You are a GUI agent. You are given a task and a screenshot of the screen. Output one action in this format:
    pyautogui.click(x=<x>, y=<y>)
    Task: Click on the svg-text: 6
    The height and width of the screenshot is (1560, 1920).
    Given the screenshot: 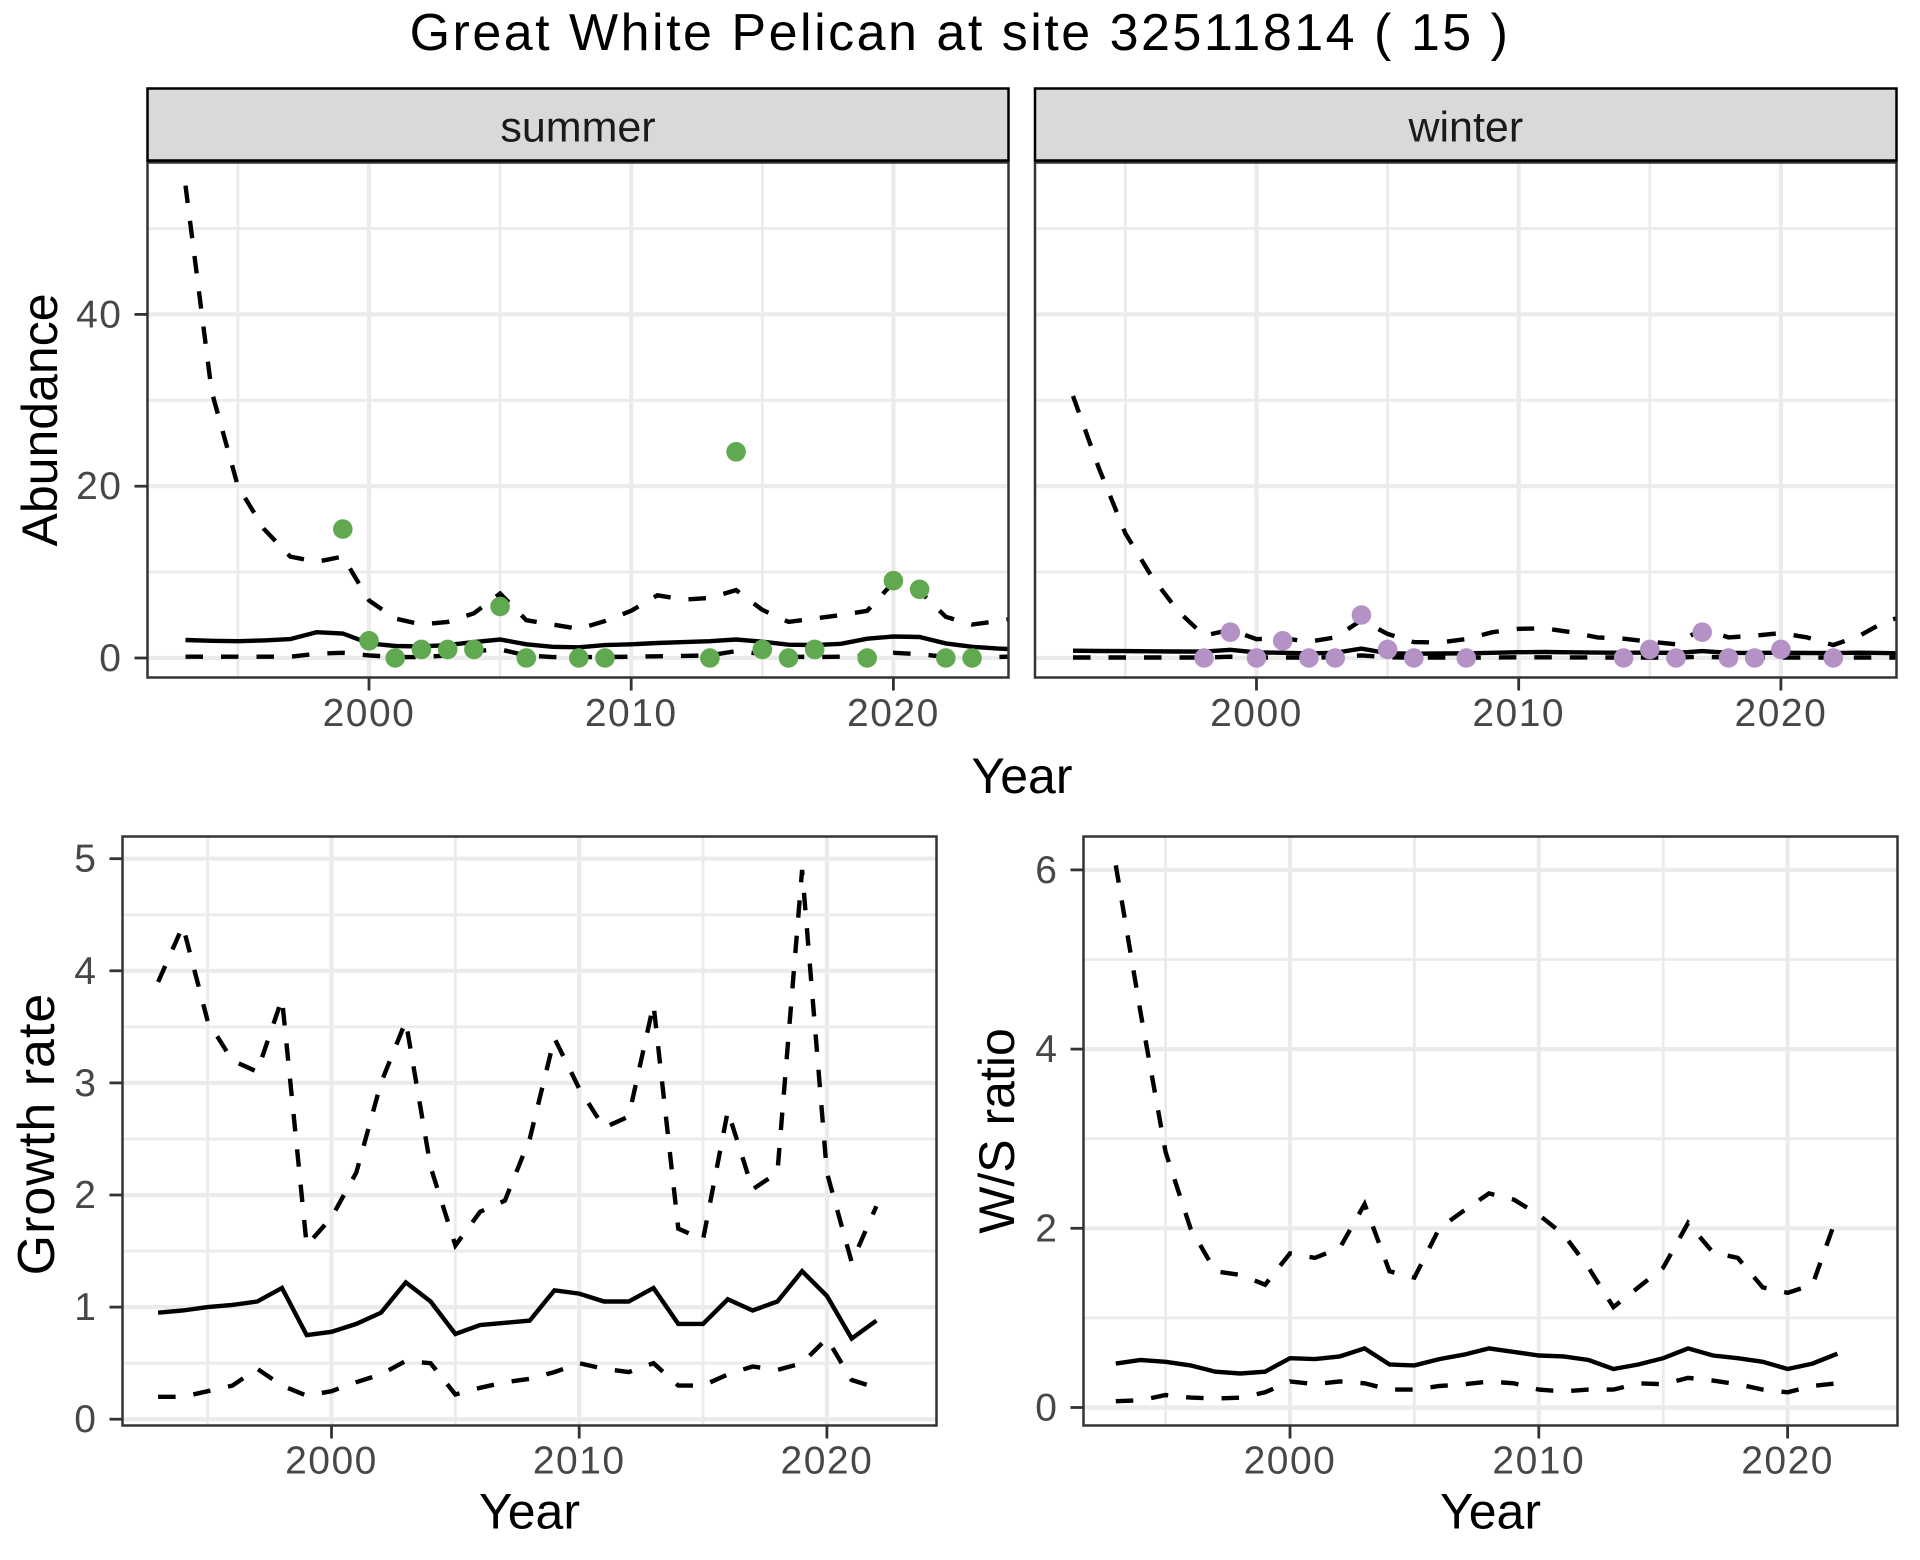 What is the action you would take?
    pyautogui.click(x=1046, y=870)
    